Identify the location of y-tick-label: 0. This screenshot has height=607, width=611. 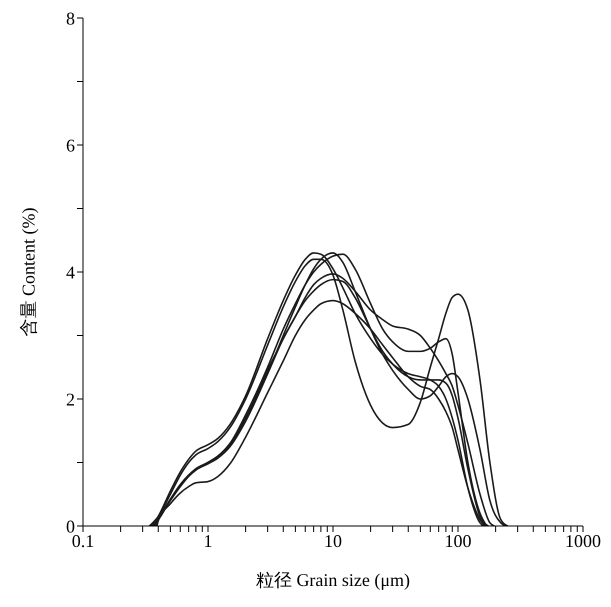
(70, 526).